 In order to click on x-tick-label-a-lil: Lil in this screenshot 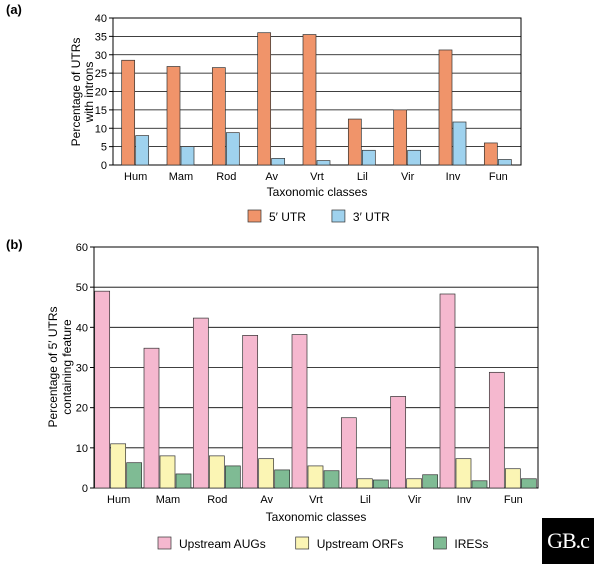, I will do `click(362, 177)`.